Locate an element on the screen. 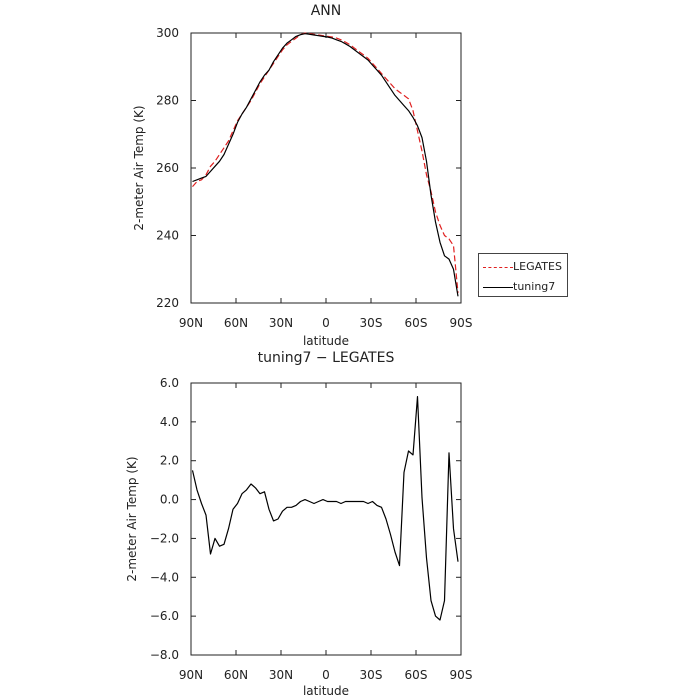 The width and height of the screenshot is (700, 700). bottom-x-axis-label: latitude is located at coordinates (326, 691).